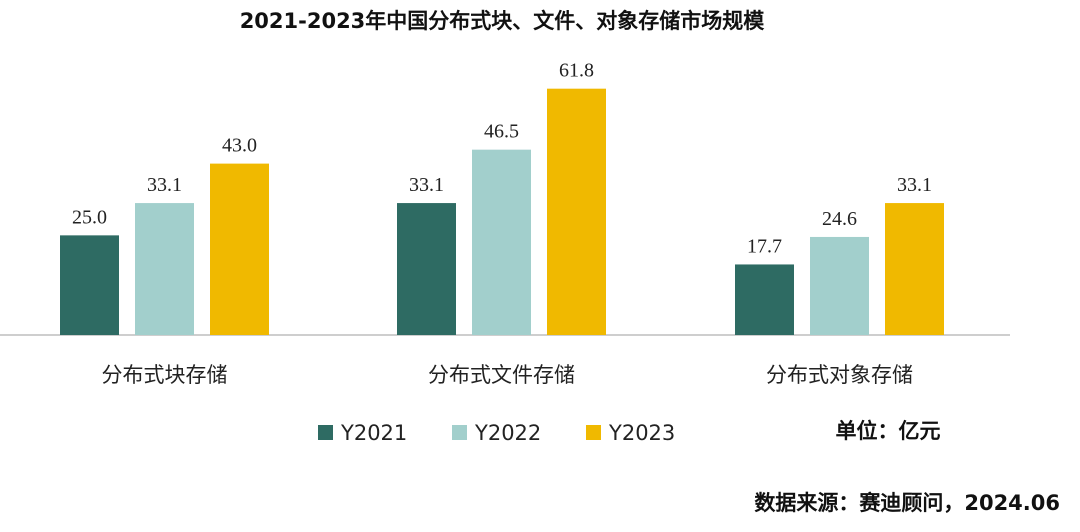  What do you see at coordinates (888, 431) in the screenshot?
I see `unit-note: 单位：亿元` at bounding box center [888, 431].